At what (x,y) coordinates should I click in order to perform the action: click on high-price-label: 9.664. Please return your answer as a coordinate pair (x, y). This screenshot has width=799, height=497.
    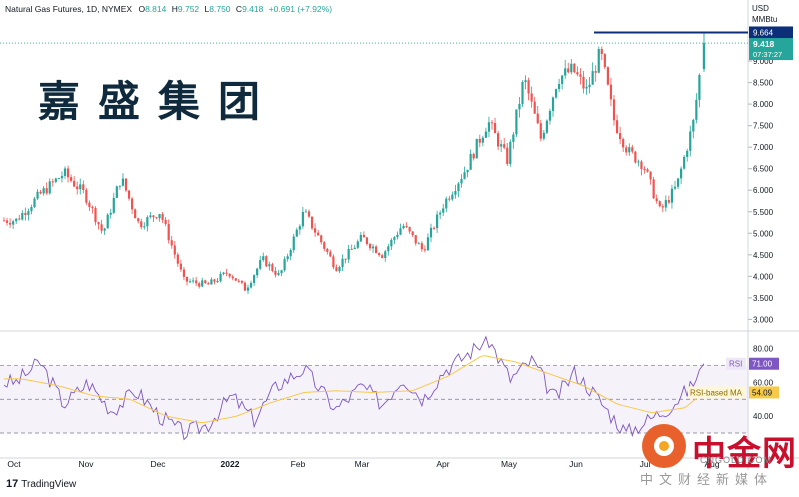
    Looking at the image, I should click on (763, 32).